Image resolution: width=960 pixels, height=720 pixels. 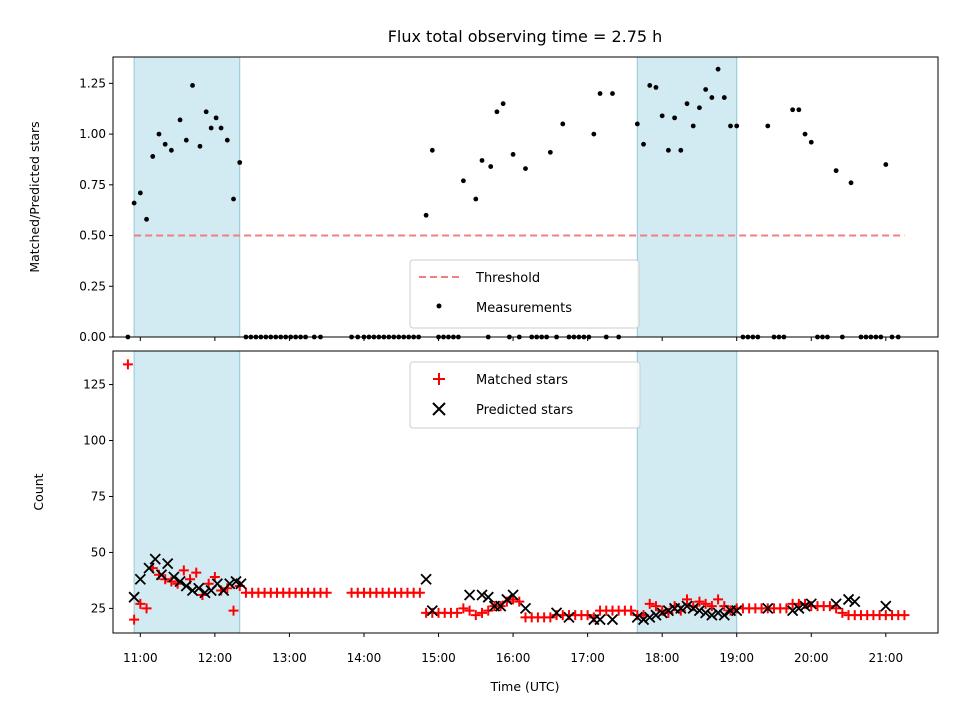 I want to click on bottom-legend-box, so click(x=525, y=395).